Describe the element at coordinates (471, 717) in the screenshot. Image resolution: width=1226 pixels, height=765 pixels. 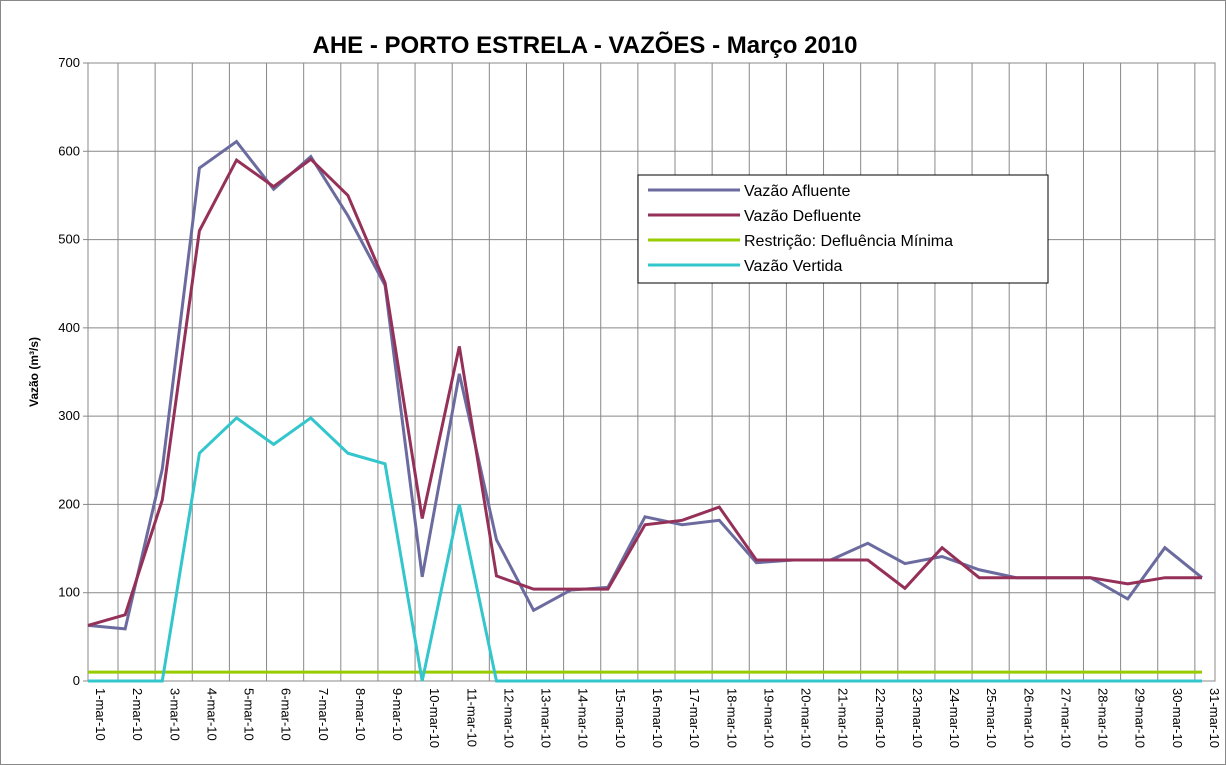
I see `x-tick-label: 11-mar-10` at that location.